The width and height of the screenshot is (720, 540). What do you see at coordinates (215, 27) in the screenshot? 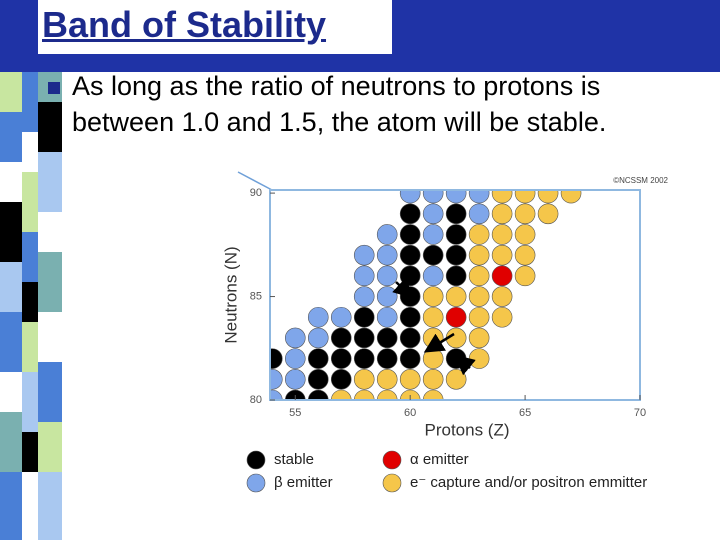
I see `title-box` at bounding box center [215, 27].